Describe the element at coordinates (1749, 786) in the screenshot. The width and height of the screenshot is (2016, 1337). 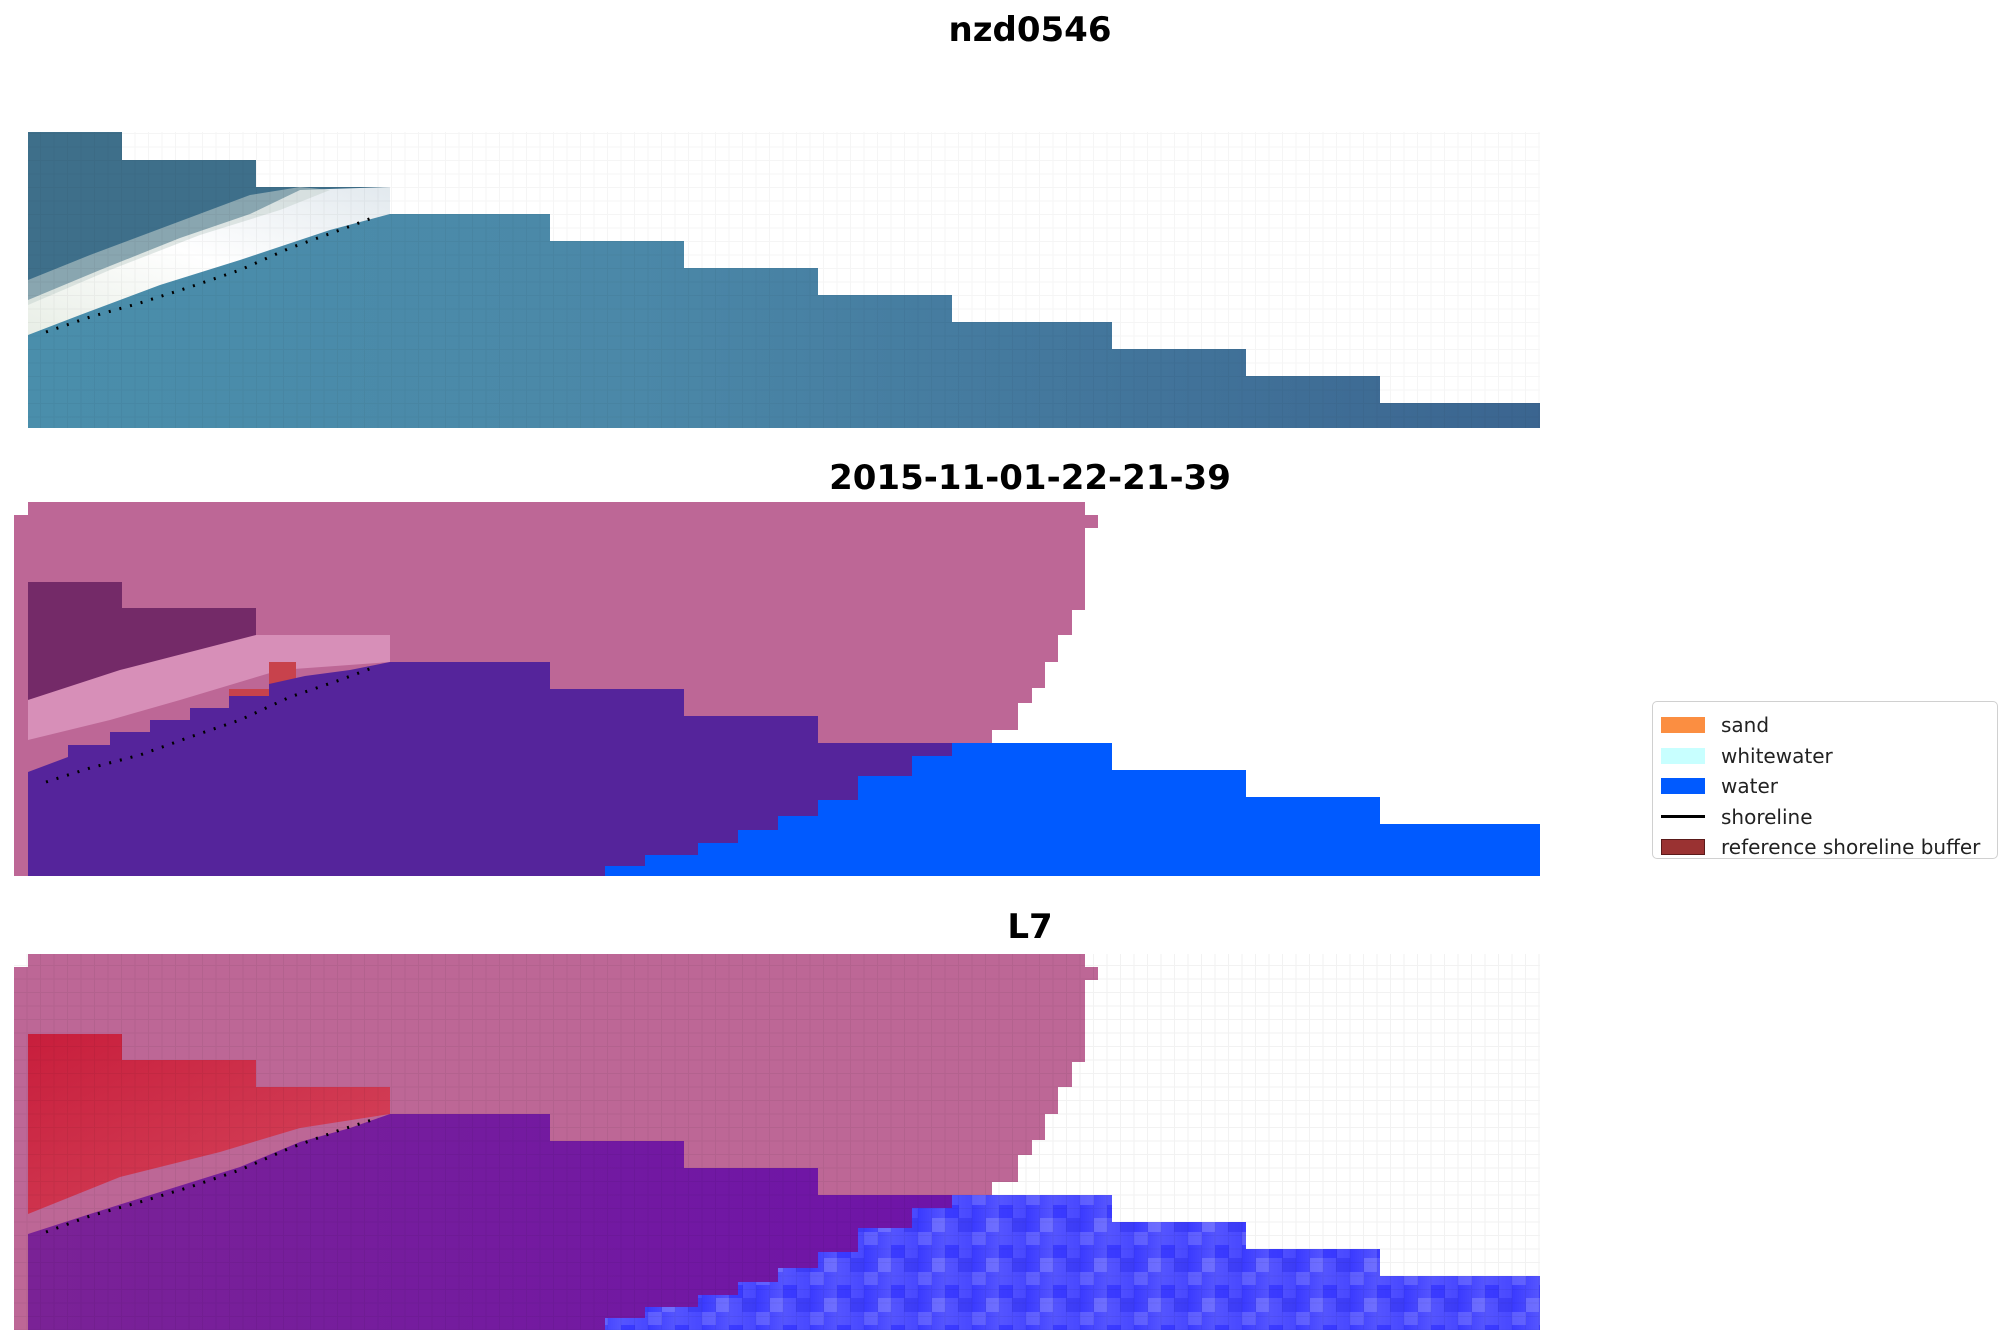
I see `legend-label-water: water` at that location.